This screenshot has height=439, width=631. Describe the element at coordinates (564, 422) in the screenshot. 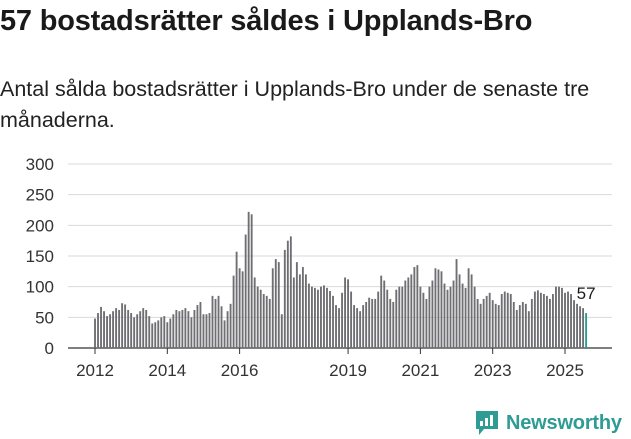

I see `brand-name: Newsworthy` at that location.